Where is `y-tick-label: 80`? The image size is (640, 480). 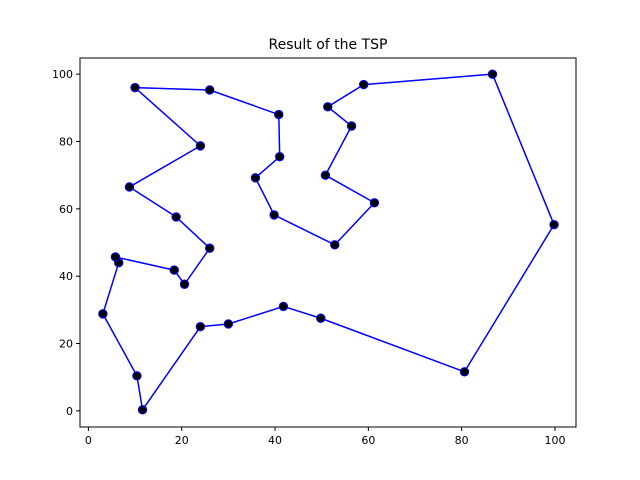
y-tick-label: 80 is located at coordinates (66, 141).